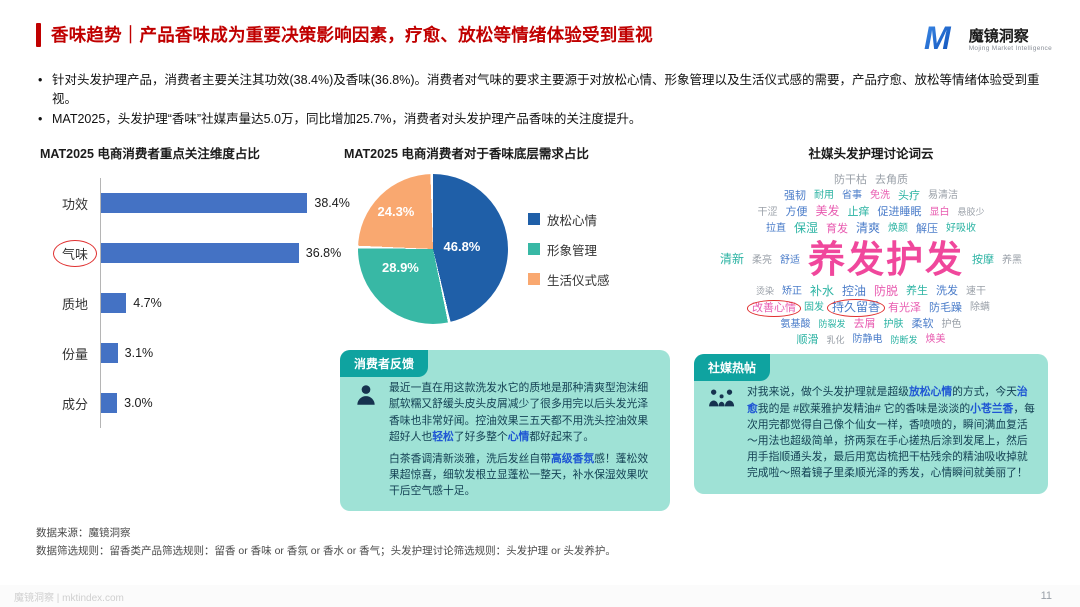 This screenshot has width=1080, height=607. Describe the element at coordinates (69, 598) in the screenshot. I see `watermark: 魔镜洞察 | mktindex.com` at that location.